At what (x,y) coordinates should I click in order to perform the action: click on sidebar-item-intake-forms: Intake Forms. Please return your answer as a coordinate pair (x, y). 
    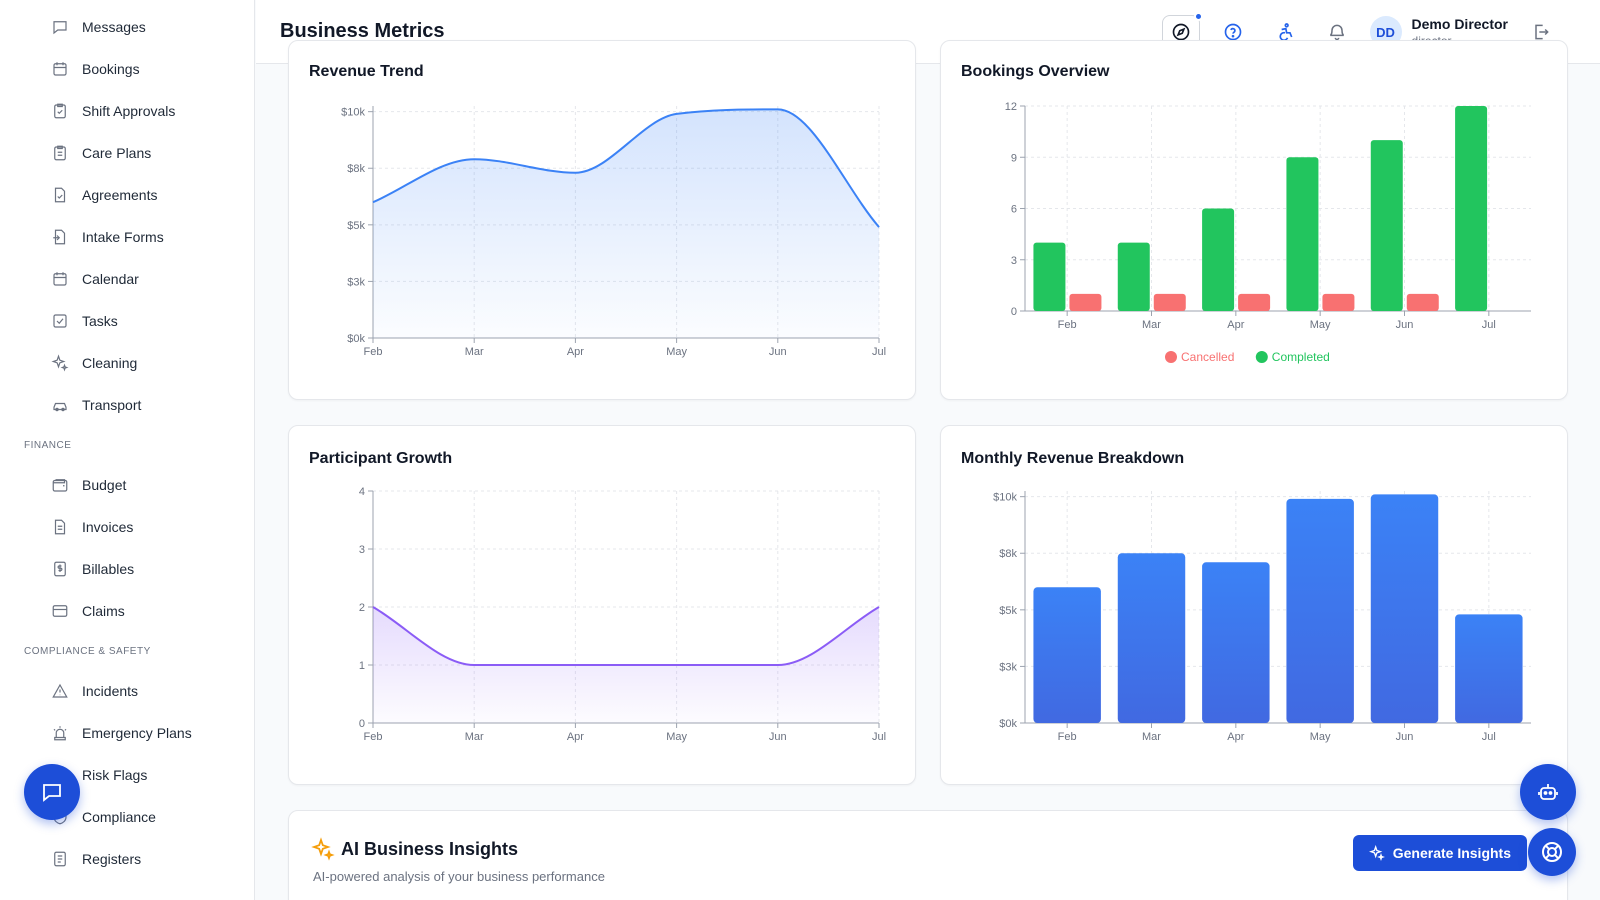
    Looking at the image, I should click on (127, 237).